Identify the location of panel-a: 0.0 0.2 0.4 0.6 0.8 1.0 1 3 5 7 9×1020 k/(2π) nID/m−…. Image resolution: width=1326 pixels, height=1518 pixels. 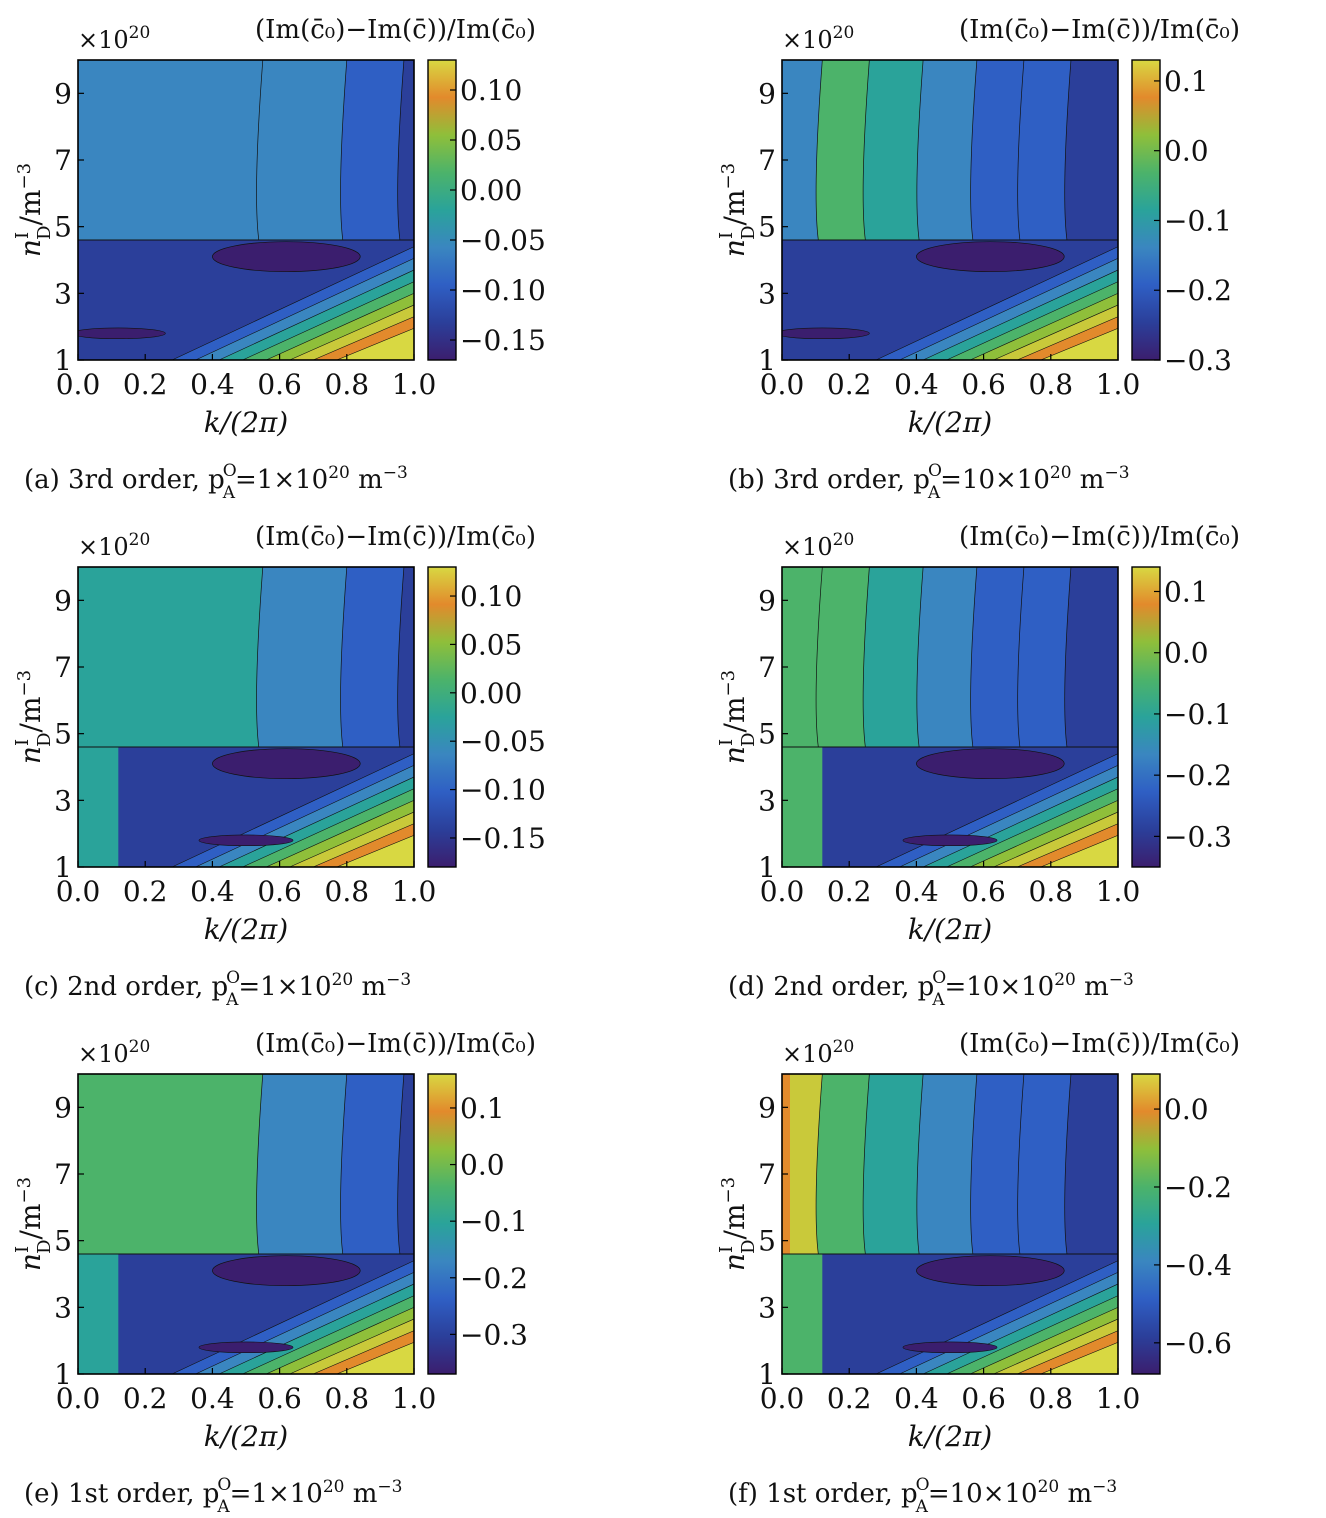
(279, 259).